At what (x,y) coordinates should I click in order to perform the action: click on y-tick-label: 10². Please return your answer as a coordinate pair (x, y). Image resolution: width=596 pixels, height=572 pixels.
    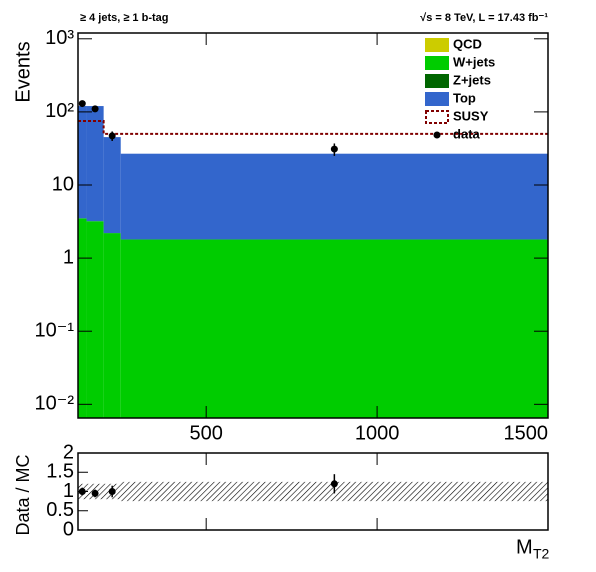
    Looking at the image, I should click on (59, 111).